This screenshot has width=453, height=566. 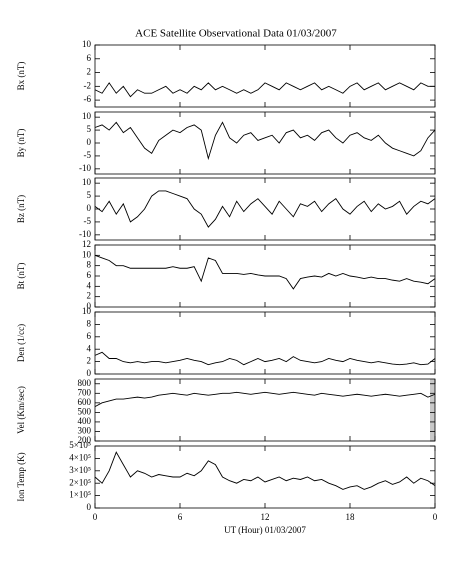 What do you see at coordinates (265, 517) in the screenshot?
I see `x-tick-label: 12` at bounding box center [265, 517].